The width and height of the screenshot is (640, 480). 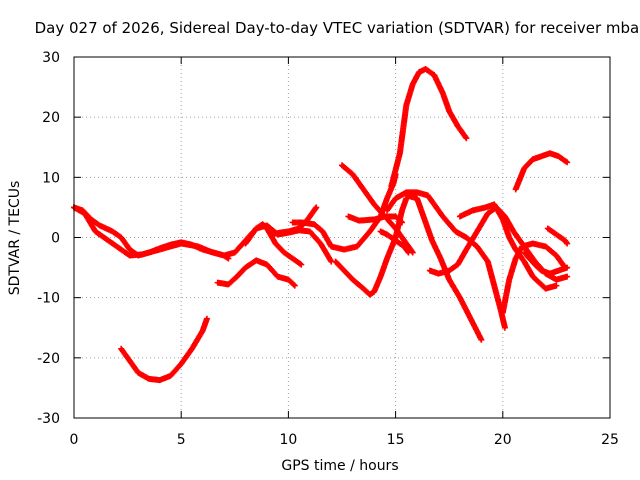 I want to click on x-tick-label: 25, so click(x=610, y=440).